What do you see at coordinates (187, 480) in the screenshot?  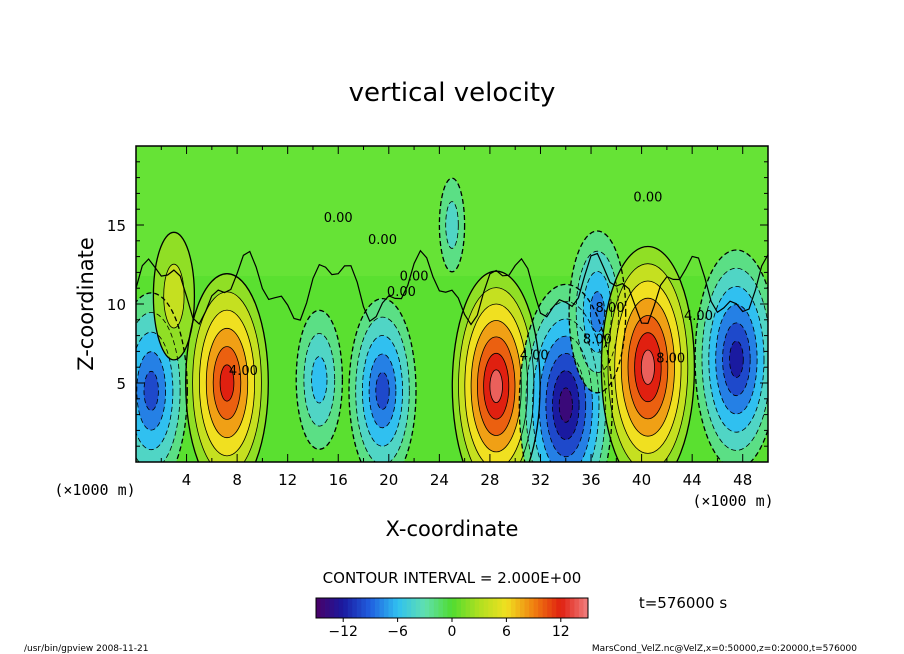 I see `x-tick-label: 4` at bounding box center [187, 480].